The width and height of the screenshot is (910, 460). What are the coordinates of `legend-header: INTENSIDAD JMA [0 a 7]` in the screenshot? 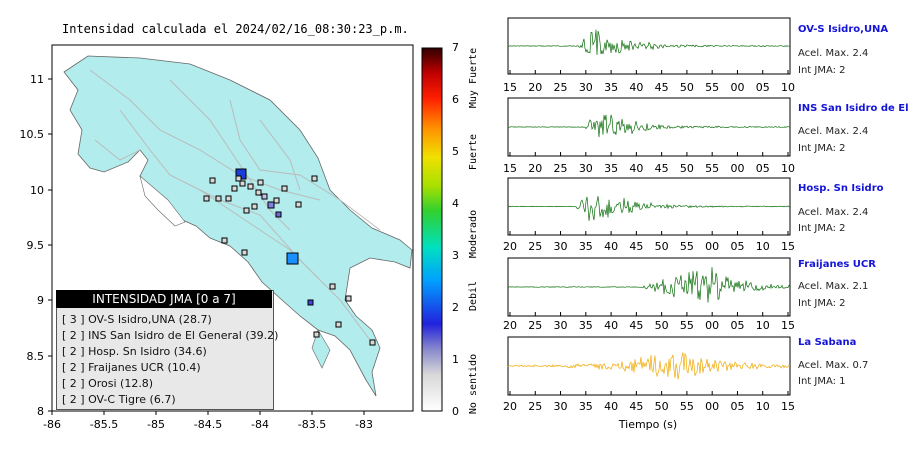 It's located at (164, 299).